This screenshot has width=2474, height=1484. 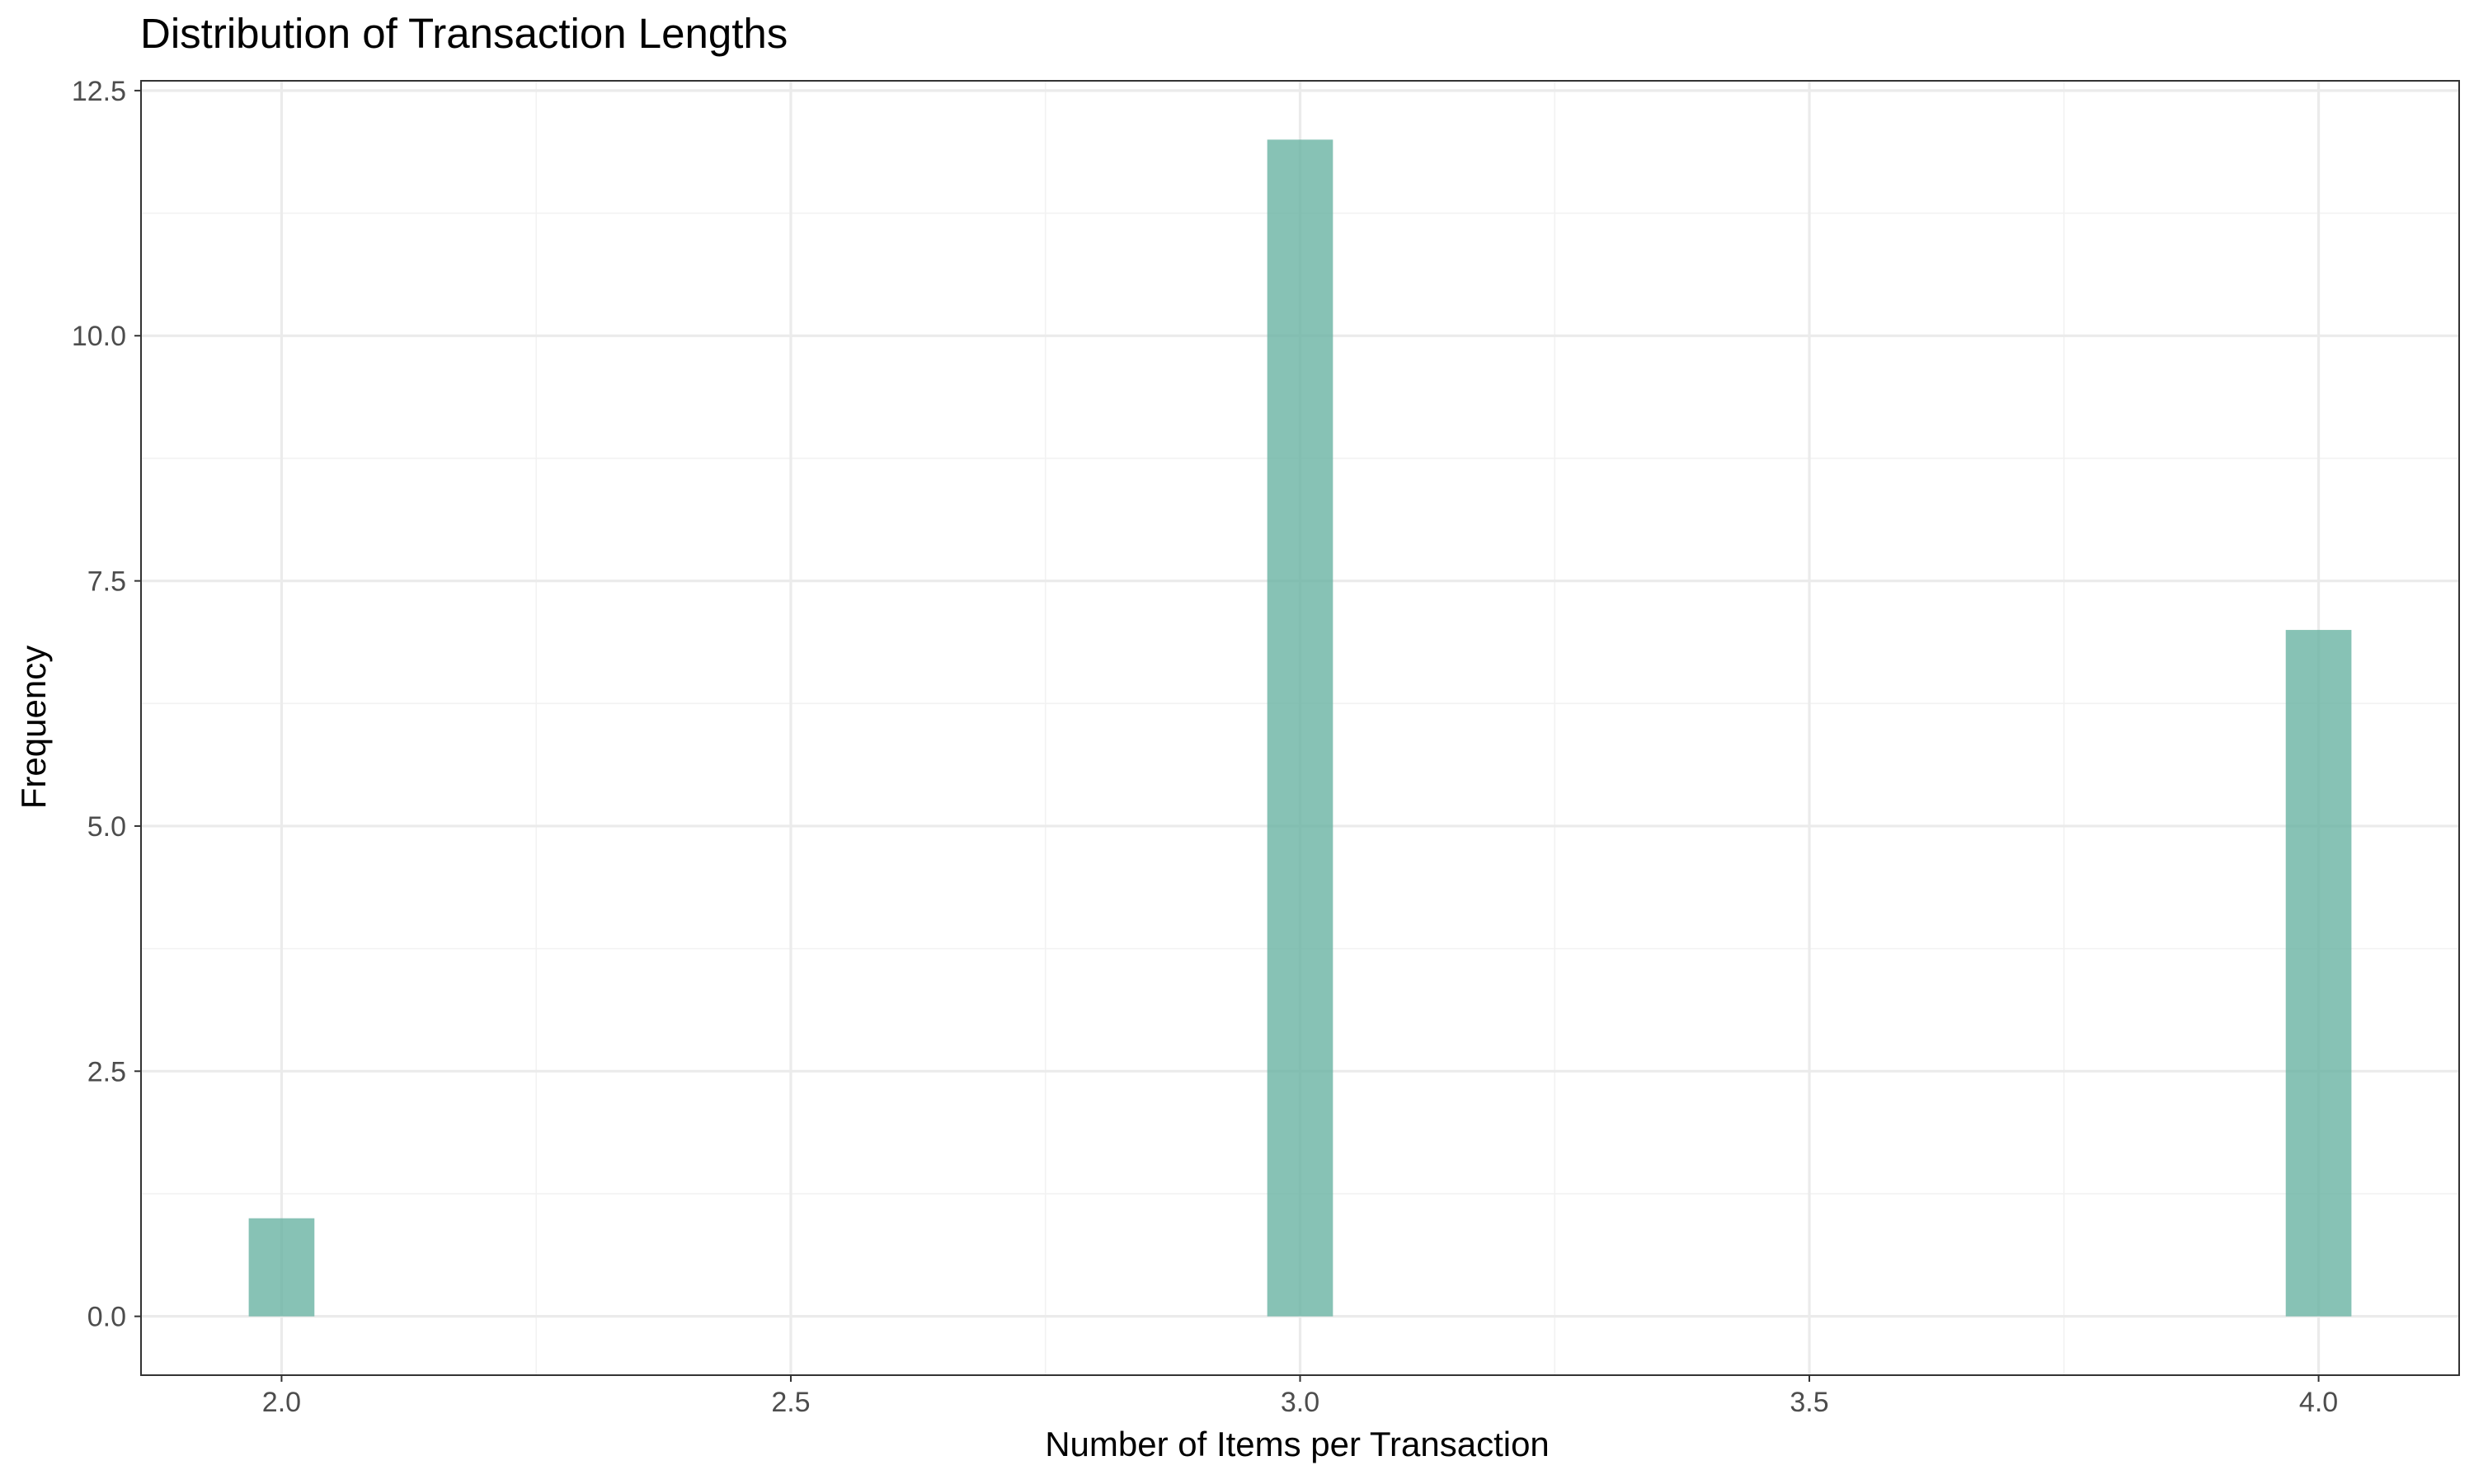 I want to click on y-tick-label: 2.5, so click(x=106, y=1071).